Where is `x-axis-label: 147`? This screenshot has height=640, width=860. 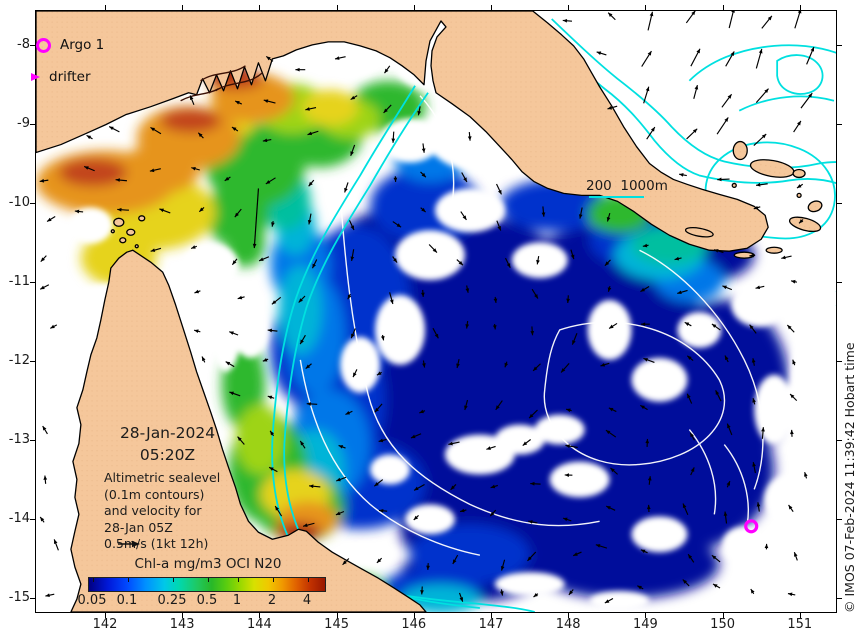 x-axis-label: 147 is located at coordinates (491, 624).